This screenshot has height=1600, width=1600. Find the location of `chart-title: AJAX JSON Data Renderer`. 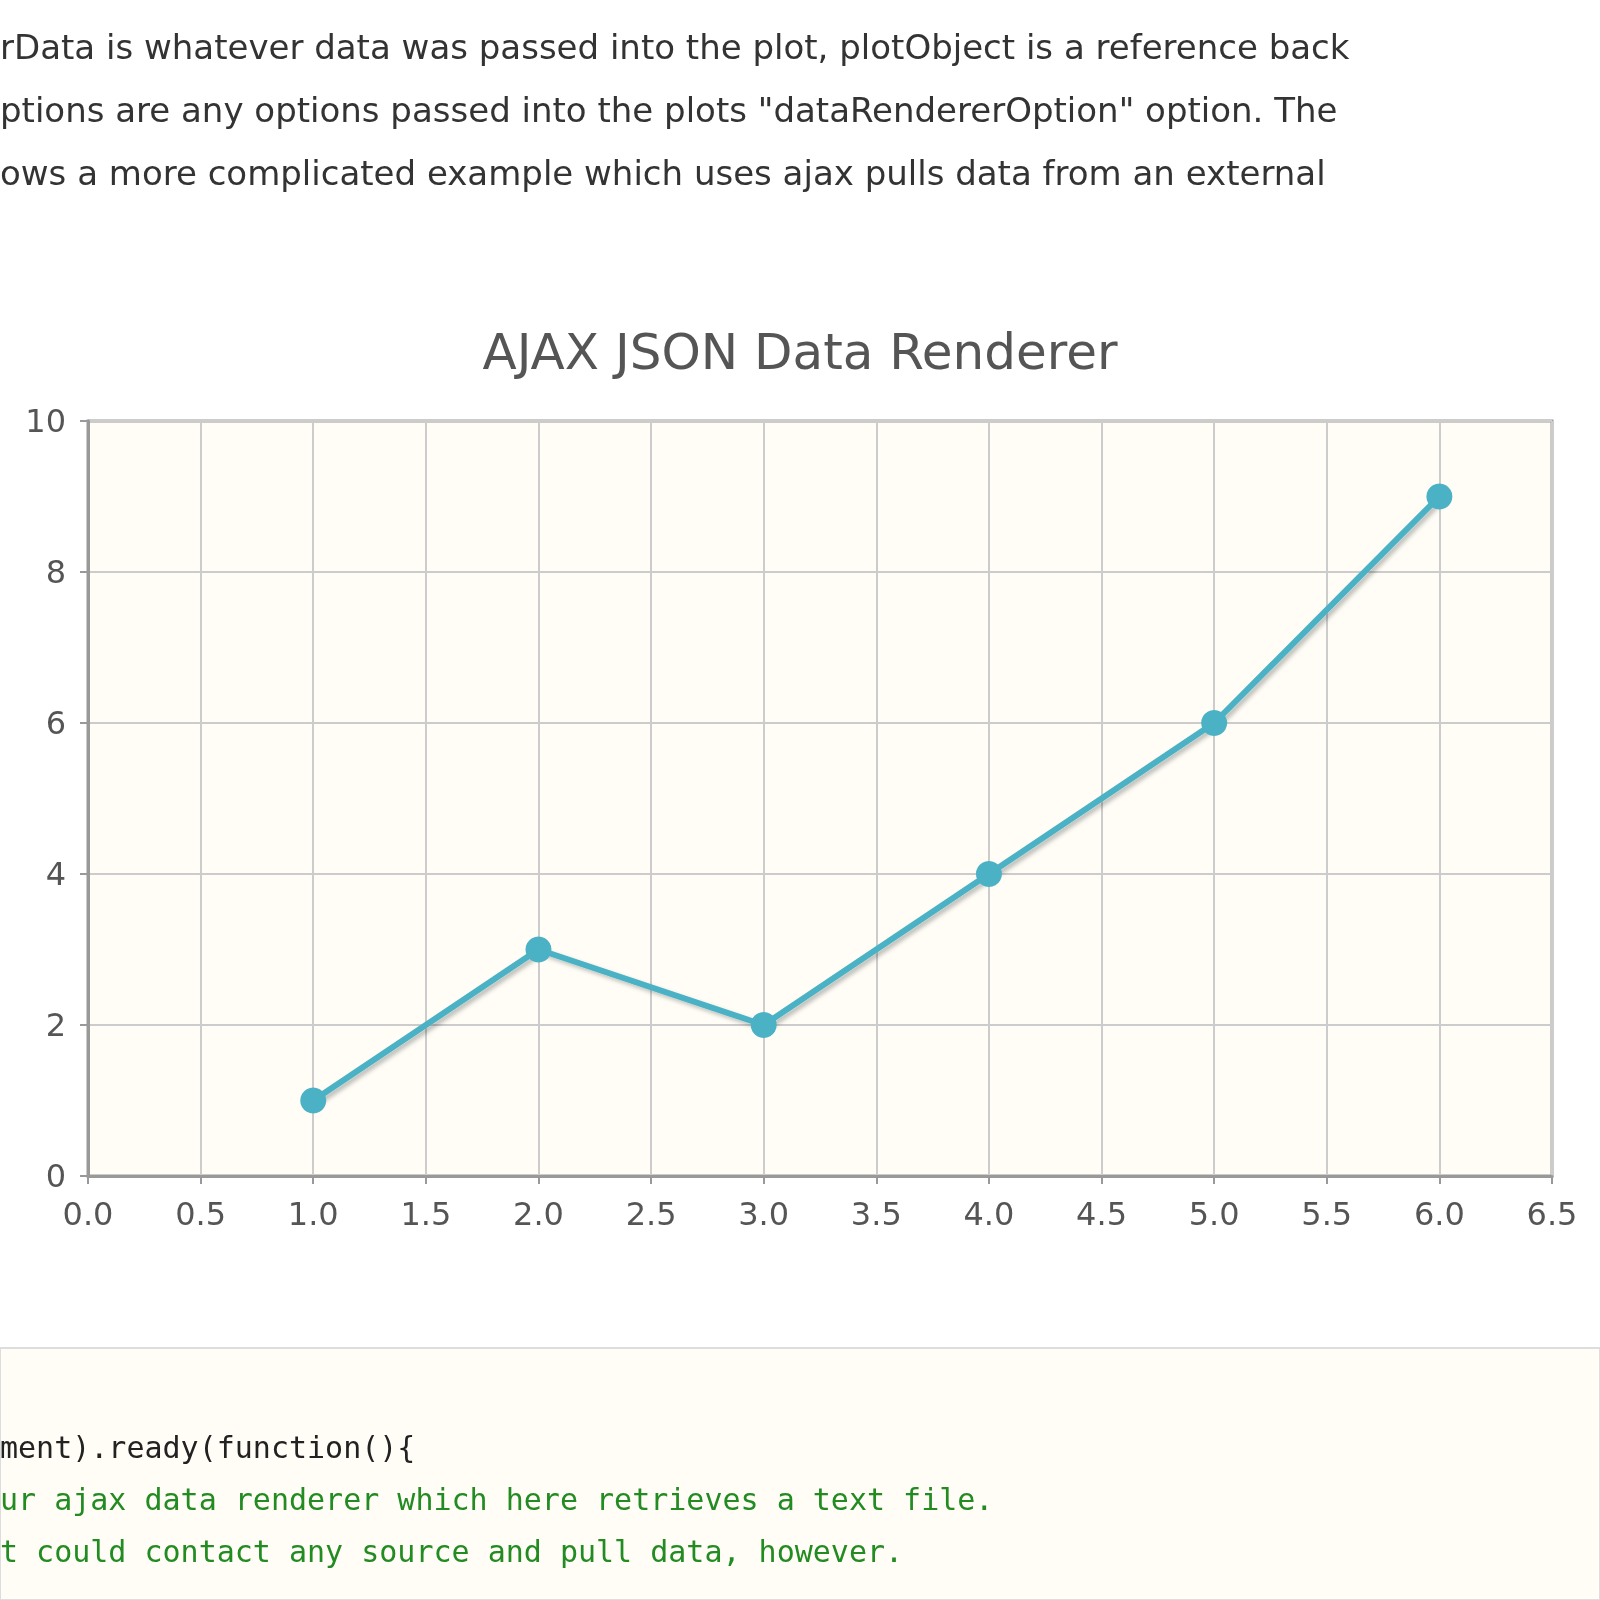

chart-title: AJAX JSON Data Renderer is located at coordinates (800, 352).